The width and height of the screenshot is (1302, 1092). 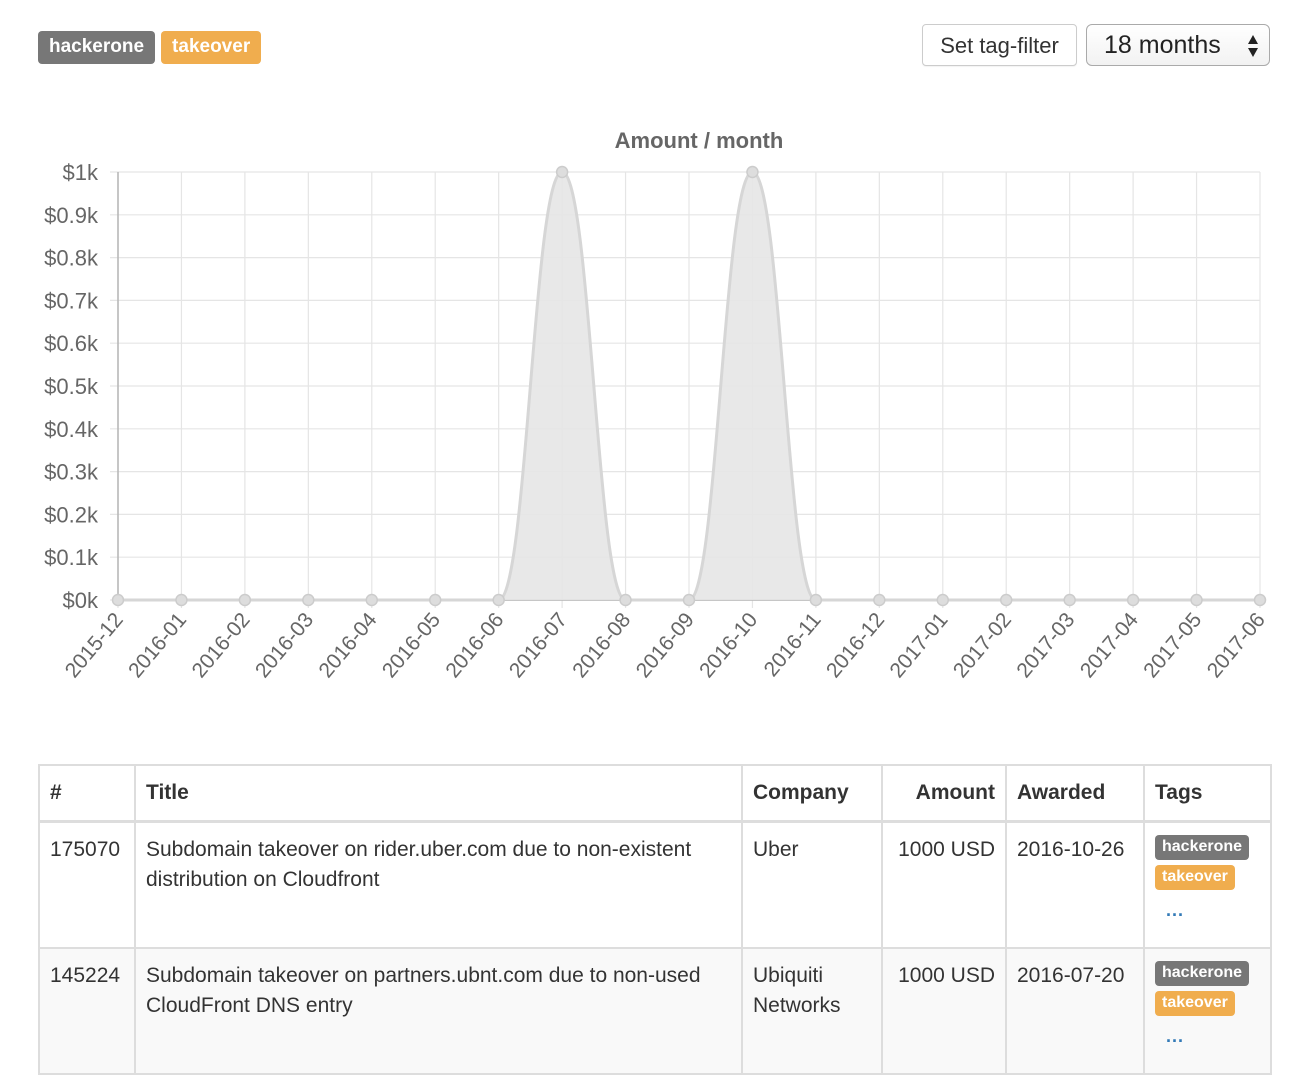 What do you see at coordinates (1172, 645) in the screenshot?
I see `x-tick-label: 2017-05` at bounding box center [1172, 645].